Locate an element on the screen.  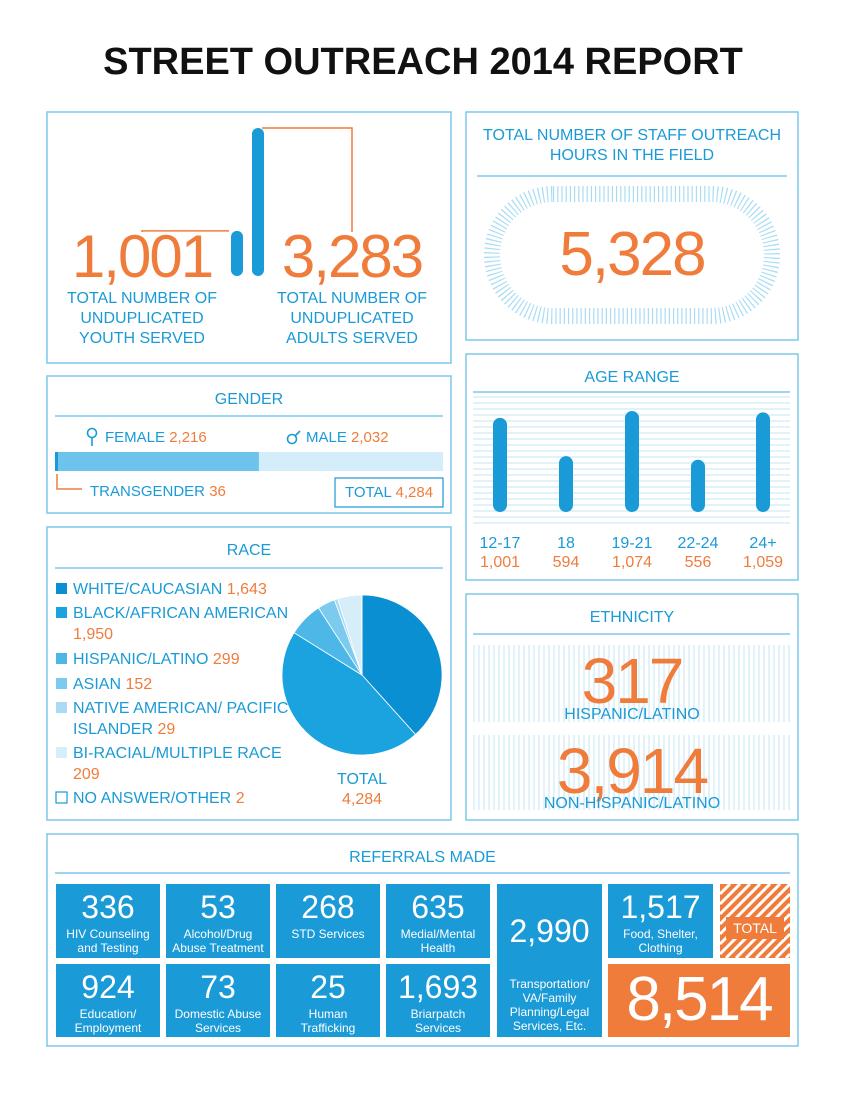
item-label: HISPANIC/LATINO is located at coordinates (632, 714).